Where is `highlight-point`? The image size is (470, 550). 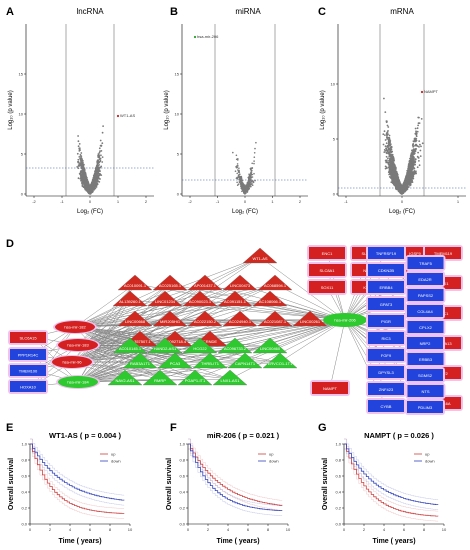 highlight-point is located at coordinates (195, 37).